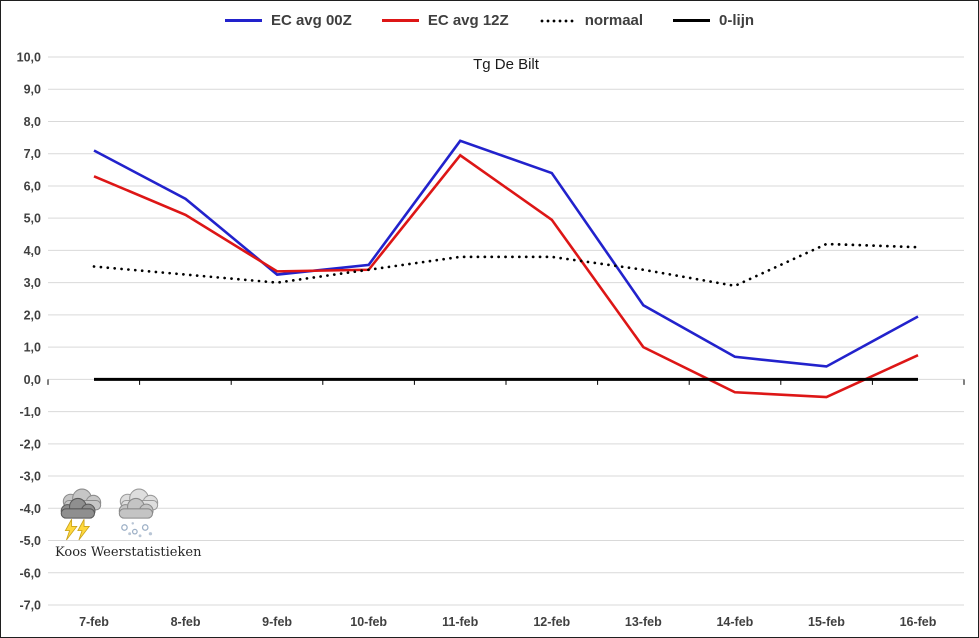 This screenshot has width=979, height=638. I want to click on legend-line-sample-normaal, so click(557, 20).